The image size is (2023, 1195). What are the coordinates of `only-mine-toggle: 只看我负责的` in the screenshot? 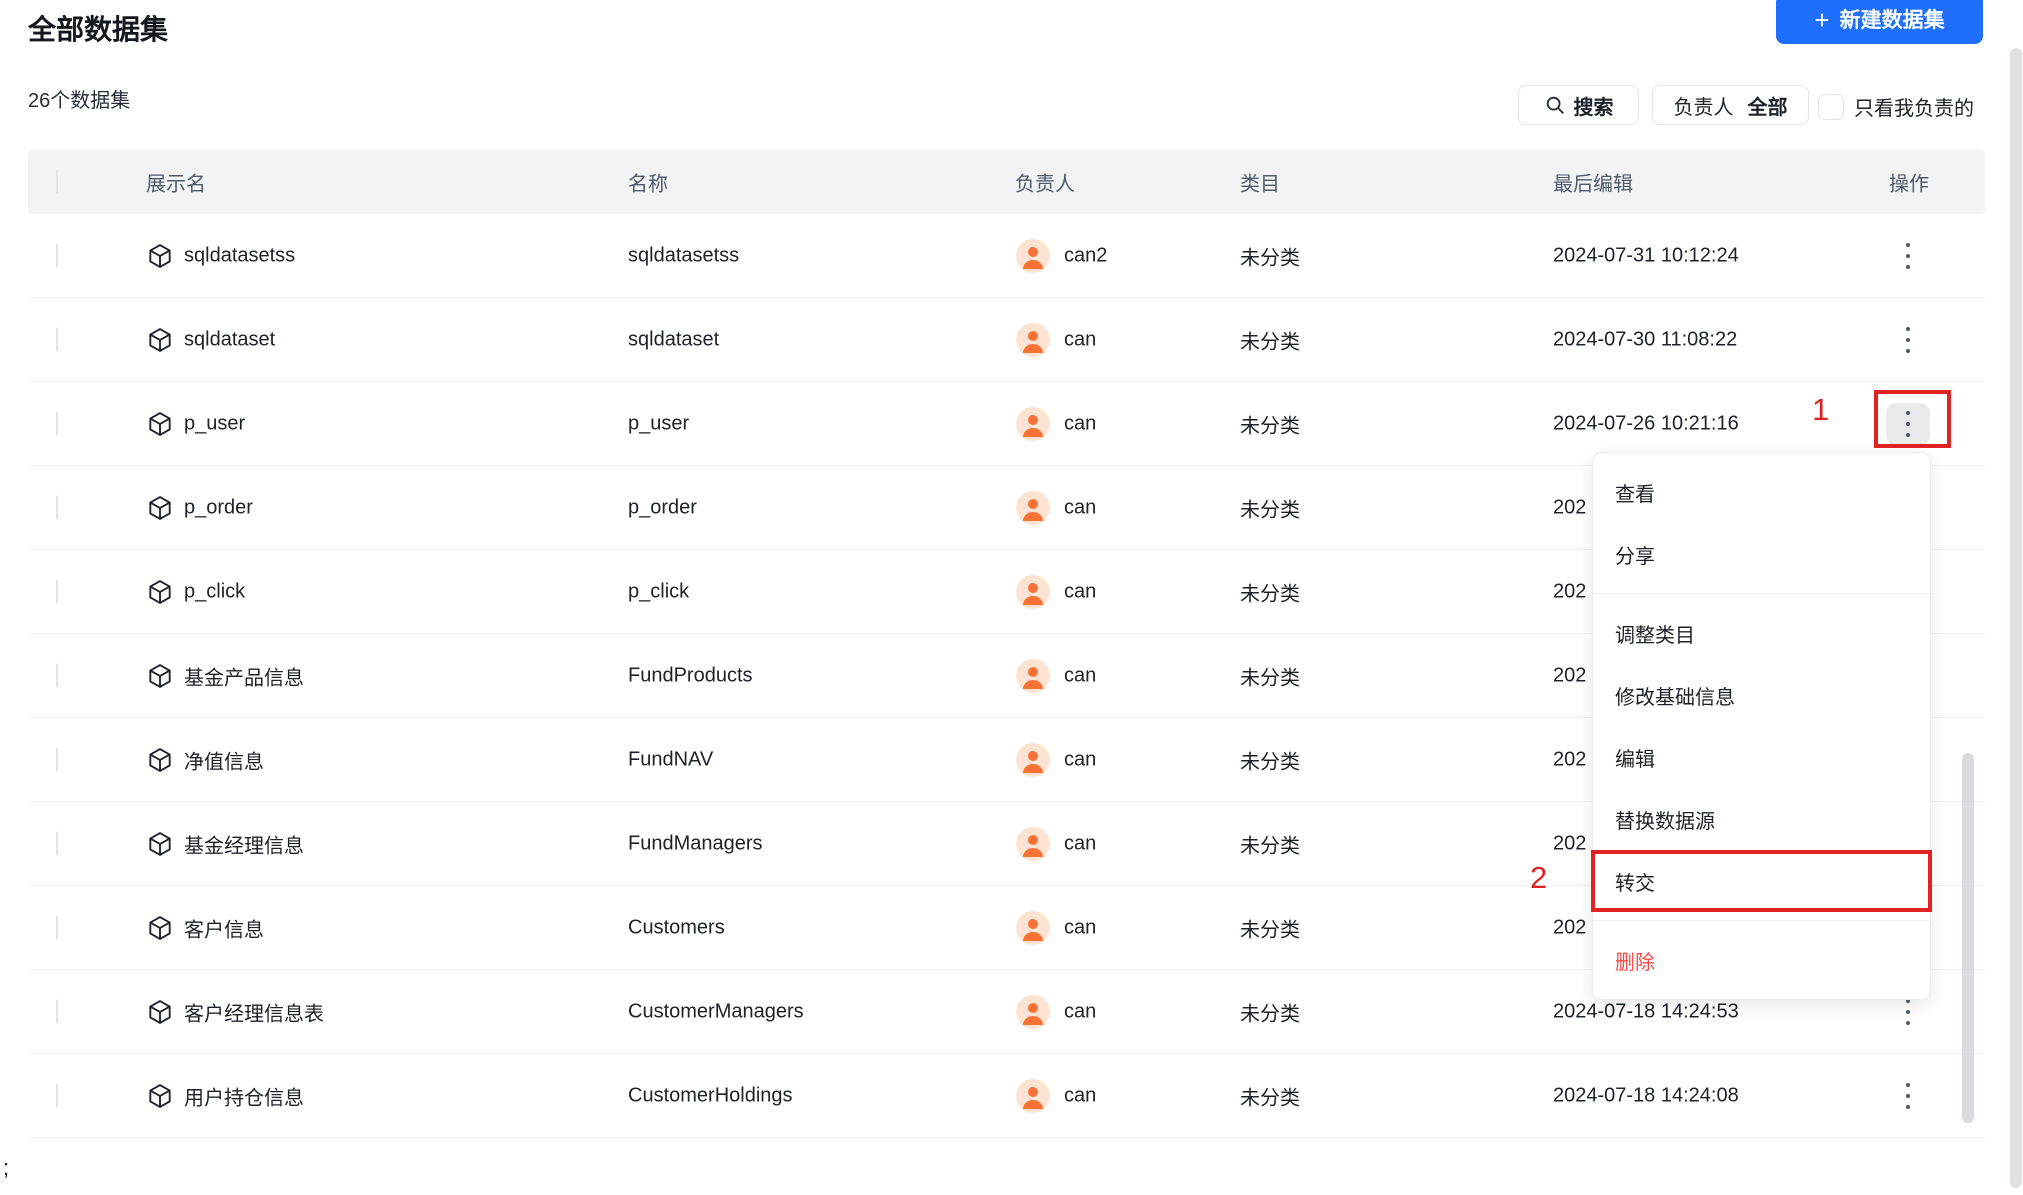 It's located at (1896, 106).